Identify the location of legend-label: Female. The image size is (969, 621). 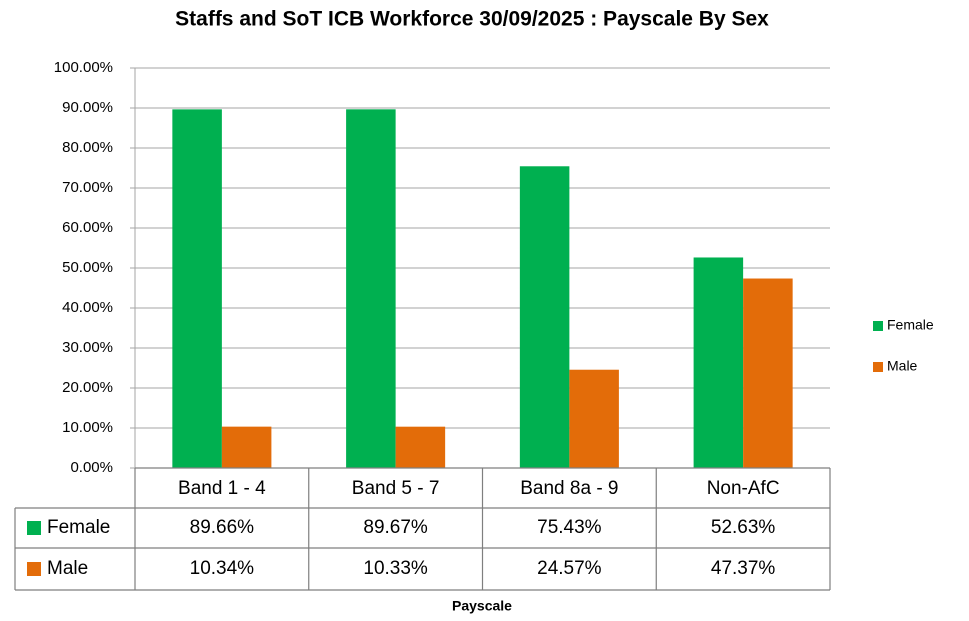
(910, 325).